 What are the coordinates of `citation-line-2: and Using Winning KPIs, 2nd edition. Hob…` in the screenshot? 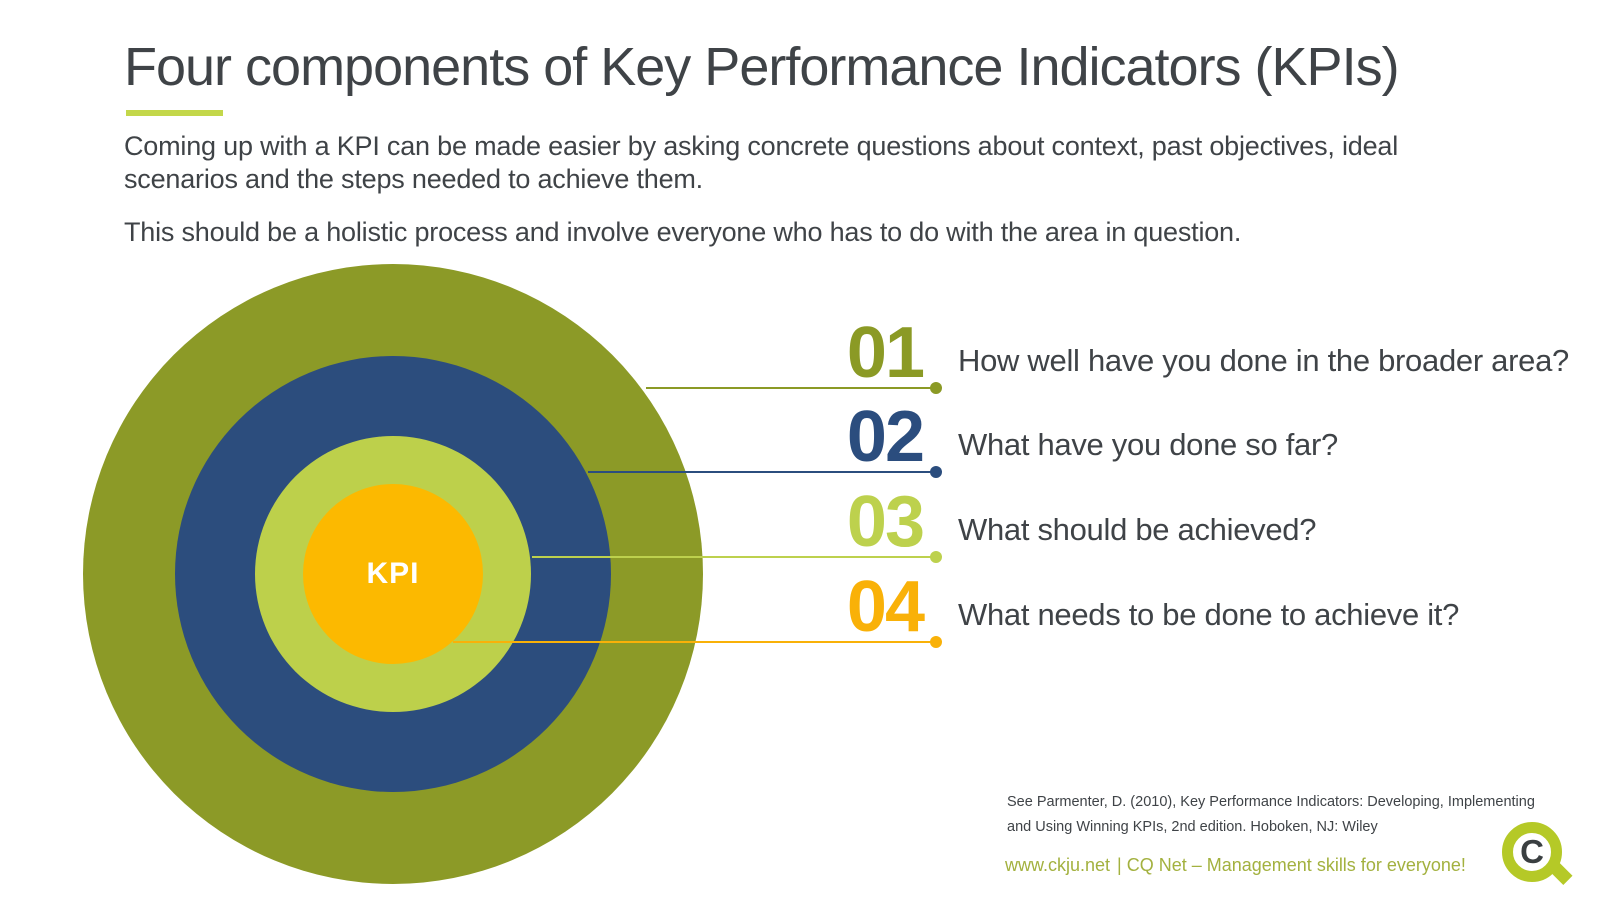 It's located at (1192, 826).